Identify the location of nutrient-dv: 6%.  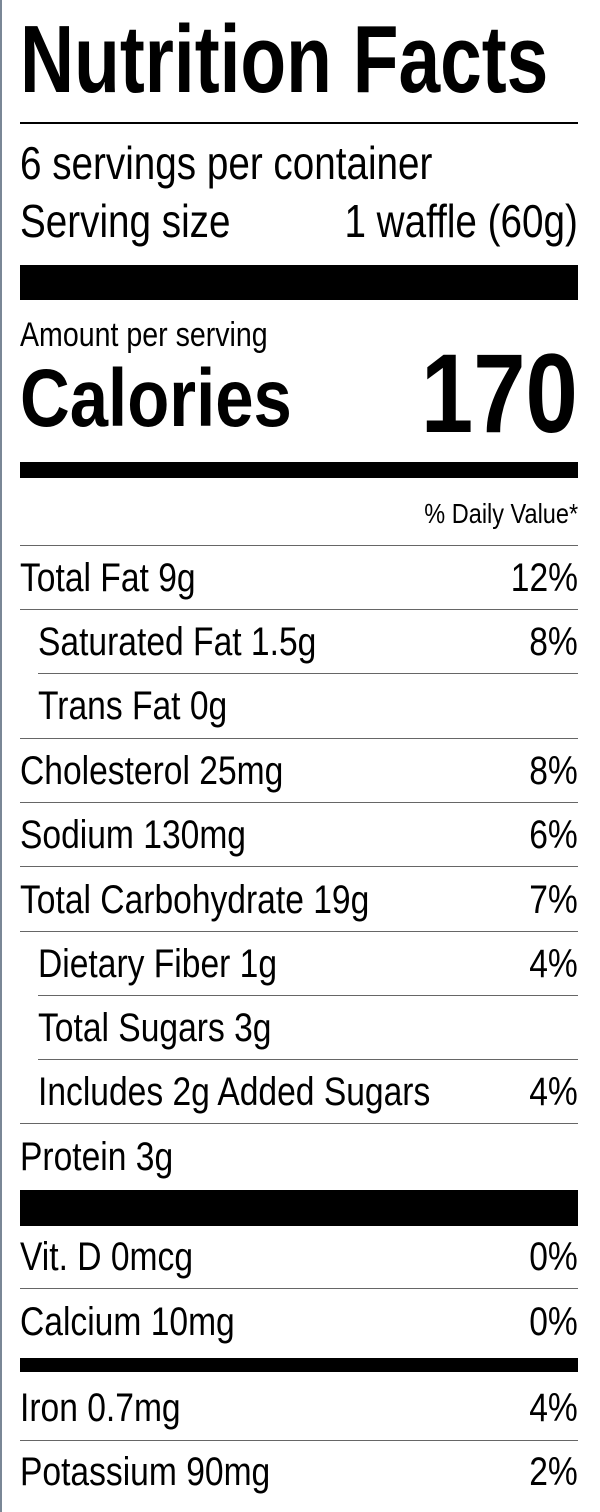
(553, 835).